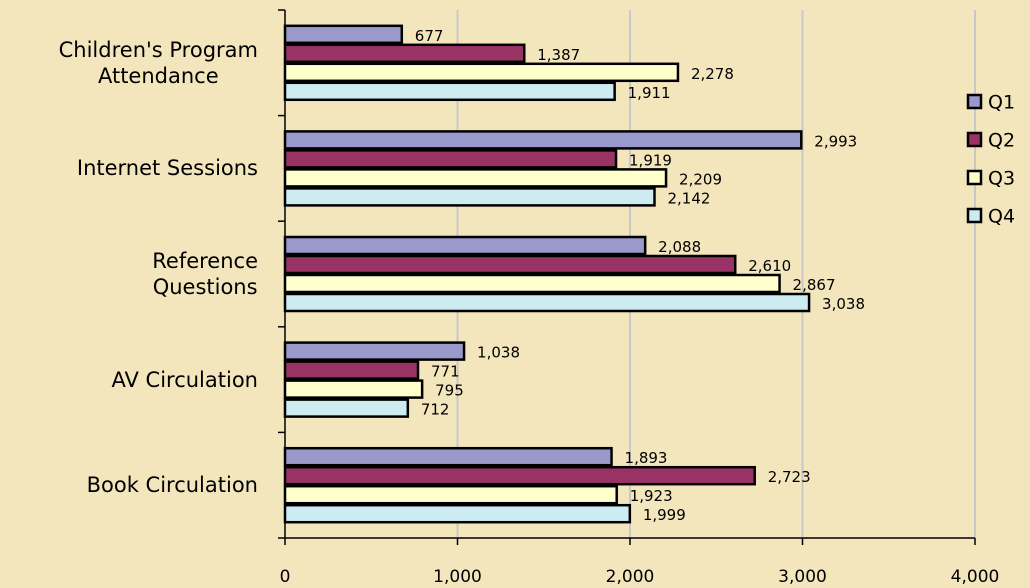 Image resolution: width=1030 pixels, height=588 pixels. I want to click on legend-label: Q2, so click(1001, 141).